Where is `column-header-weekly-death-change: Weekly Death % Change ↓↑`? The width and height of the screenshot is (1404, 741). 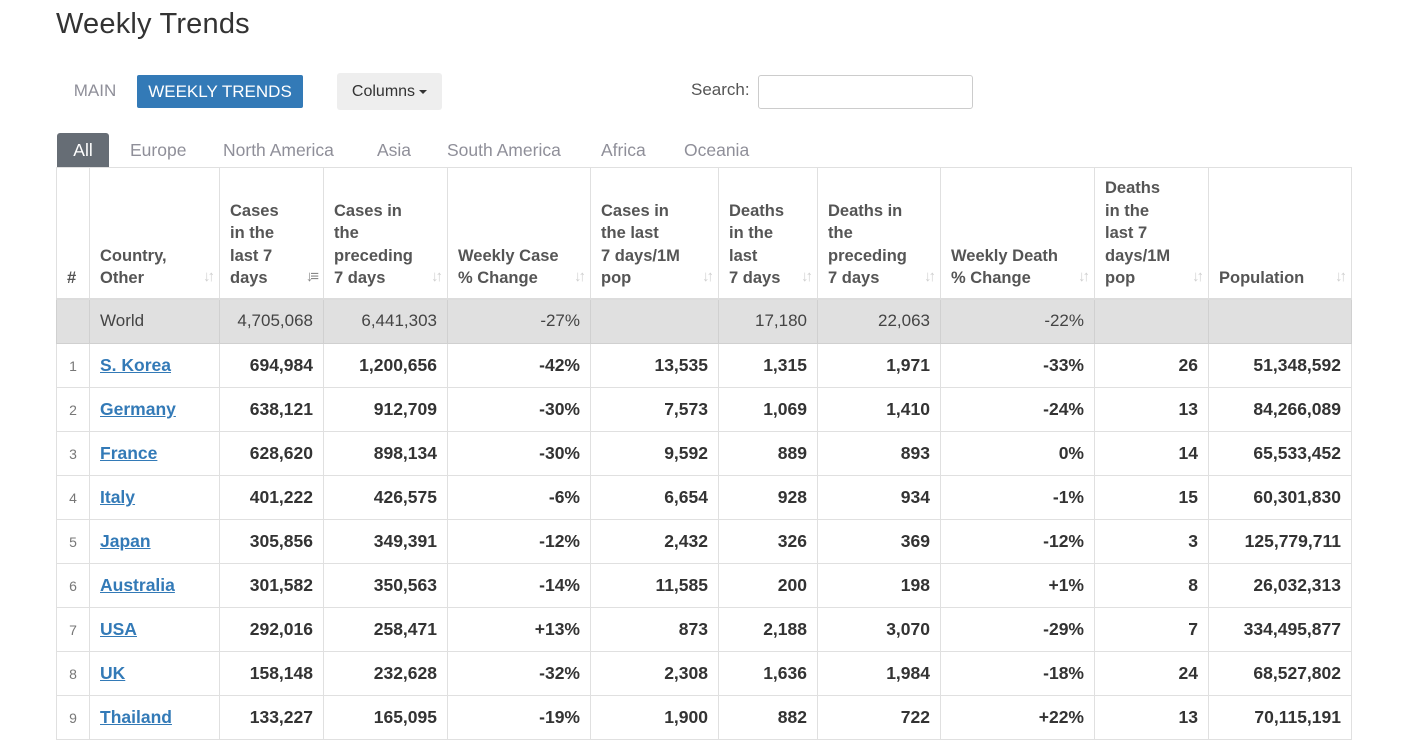 column-header-weekly-death-change: Weekly Death % Change ↓↑ is located at coordinates (1017, 233).